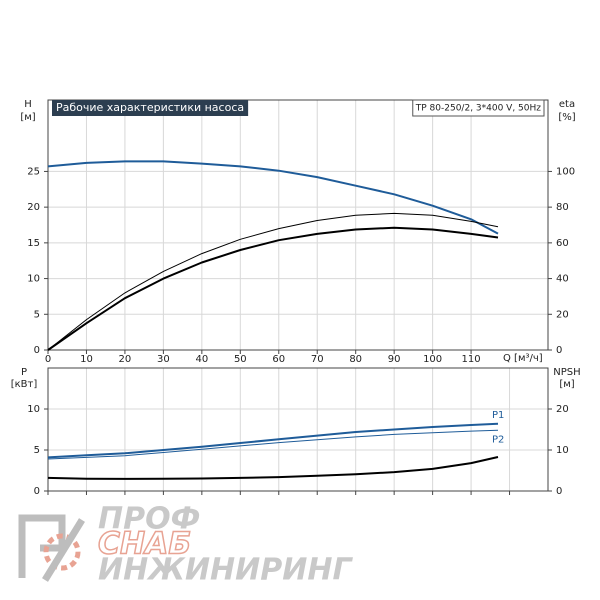 Image resolution: width=600 pixels, height=600 pixels. What do you see at coordinates (24, 372) in the screenshot?
I see `y-label: P` at bounding box center [24, 372].